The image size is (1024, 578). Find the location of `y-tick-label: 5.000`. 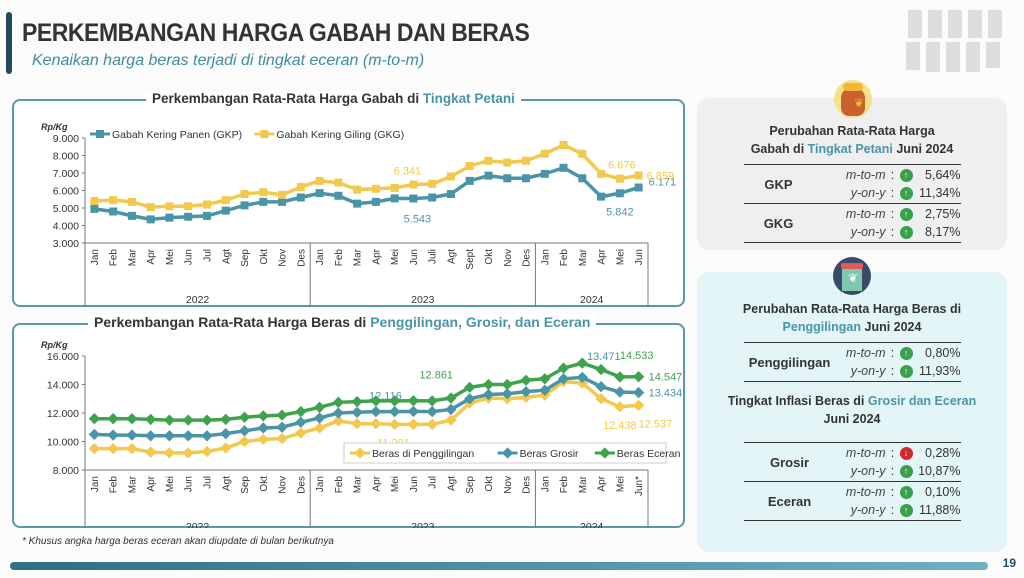

y-tick-label: 5.000 is located at coordinates (66, 209).